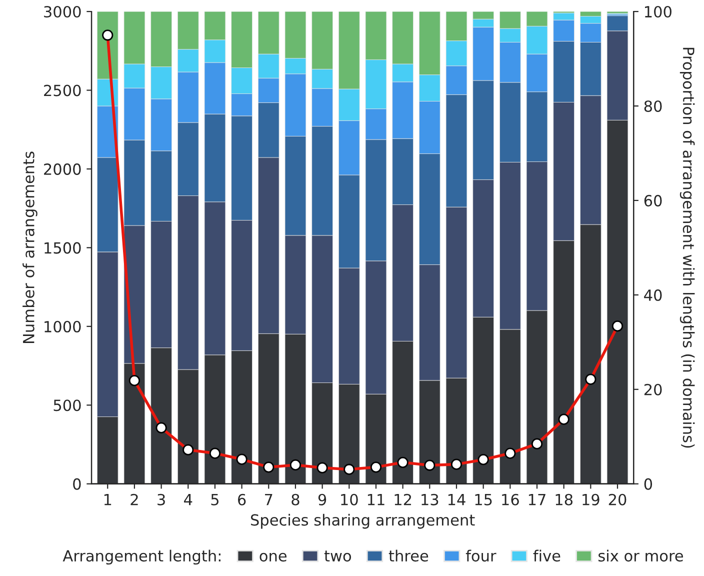  Describe the element at coordinates (653, 200) in the screenshot. I see `y2-tick-label: 60` at that location.